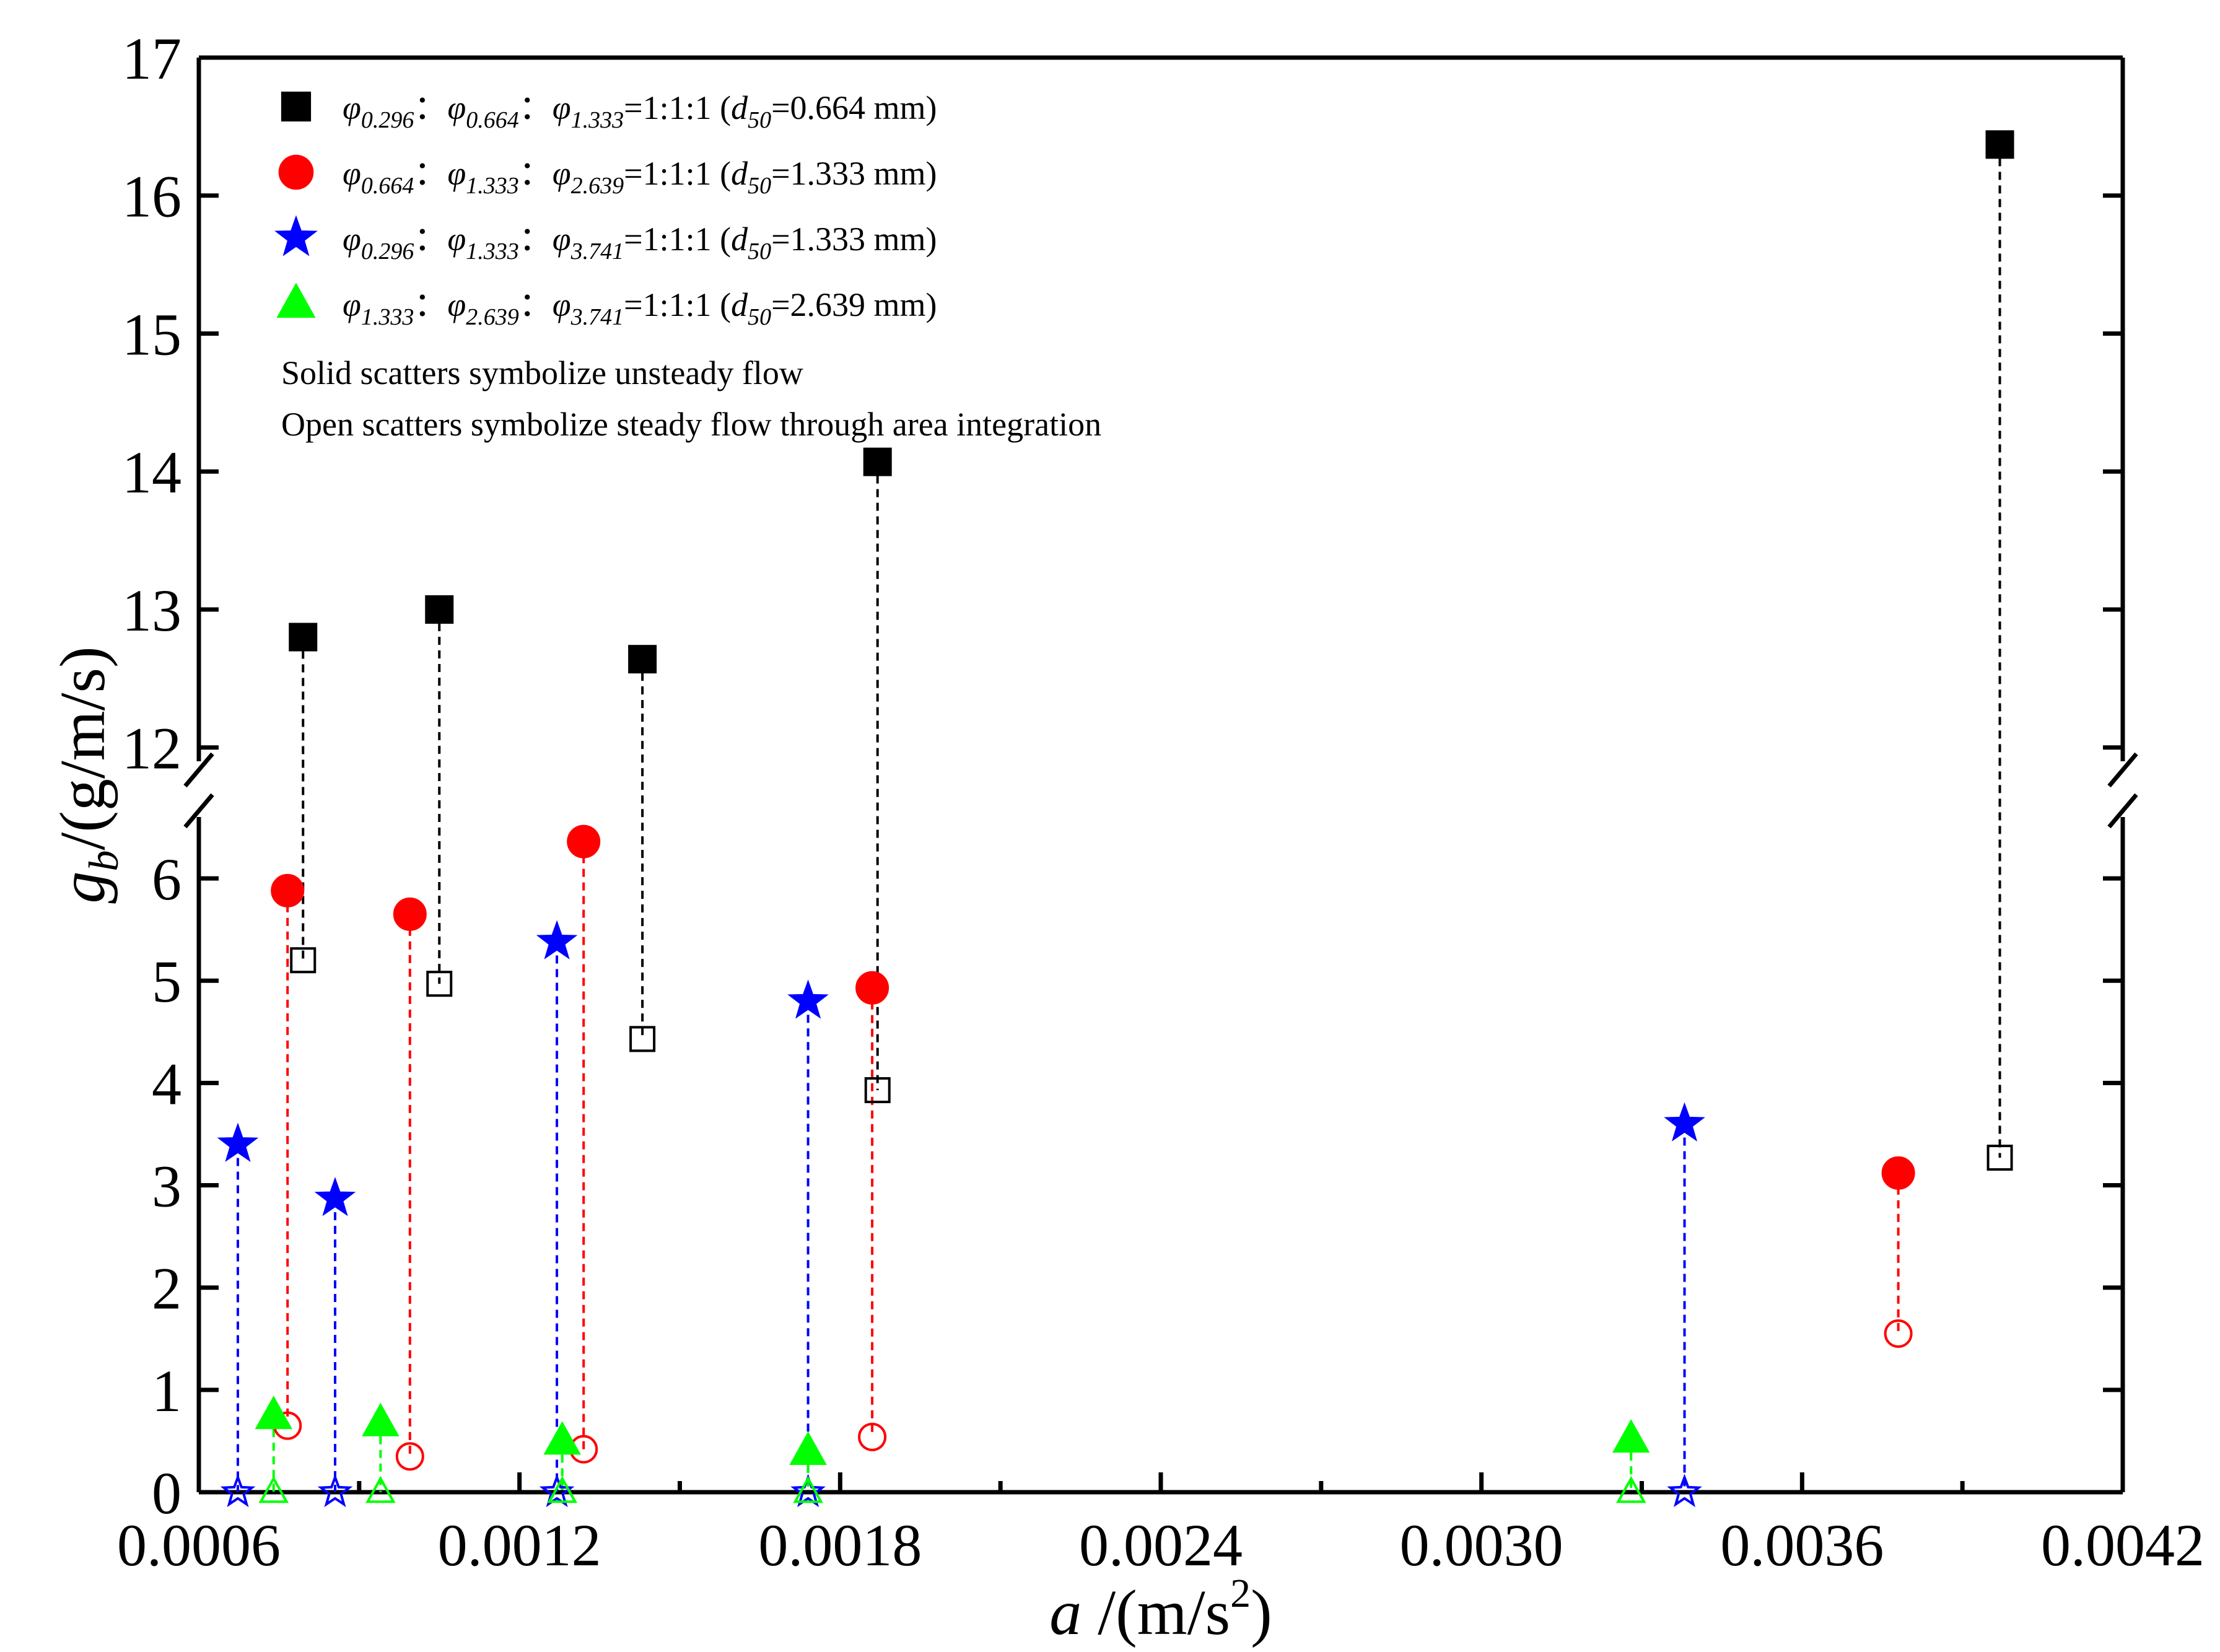  What do you see at coordinates (167, 1391) in the screenshot?
I see `y-tick-label: 1` at bounding box center [167, 1391].